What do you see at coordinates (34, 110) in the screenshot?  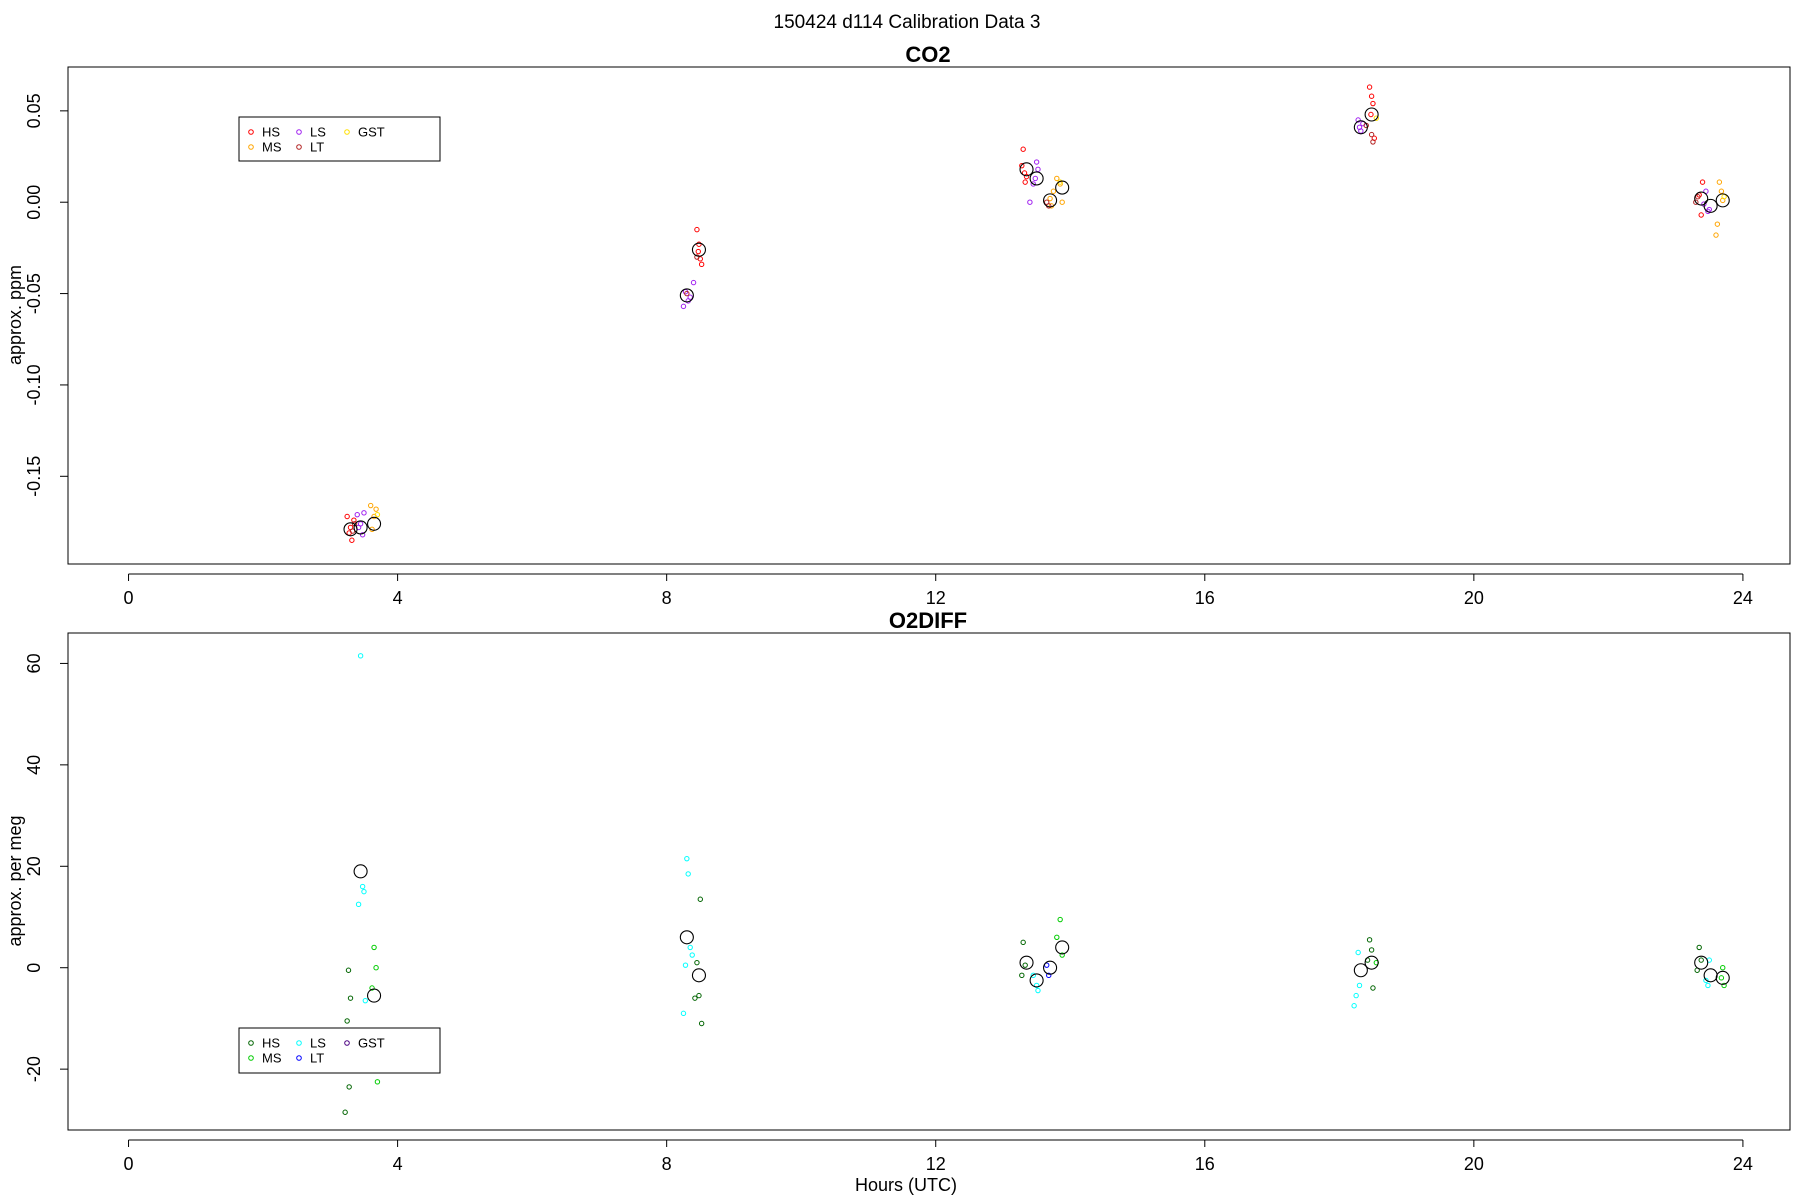 I see `co2-y-tick-label: 0.05` at bounding box center [34, 110].